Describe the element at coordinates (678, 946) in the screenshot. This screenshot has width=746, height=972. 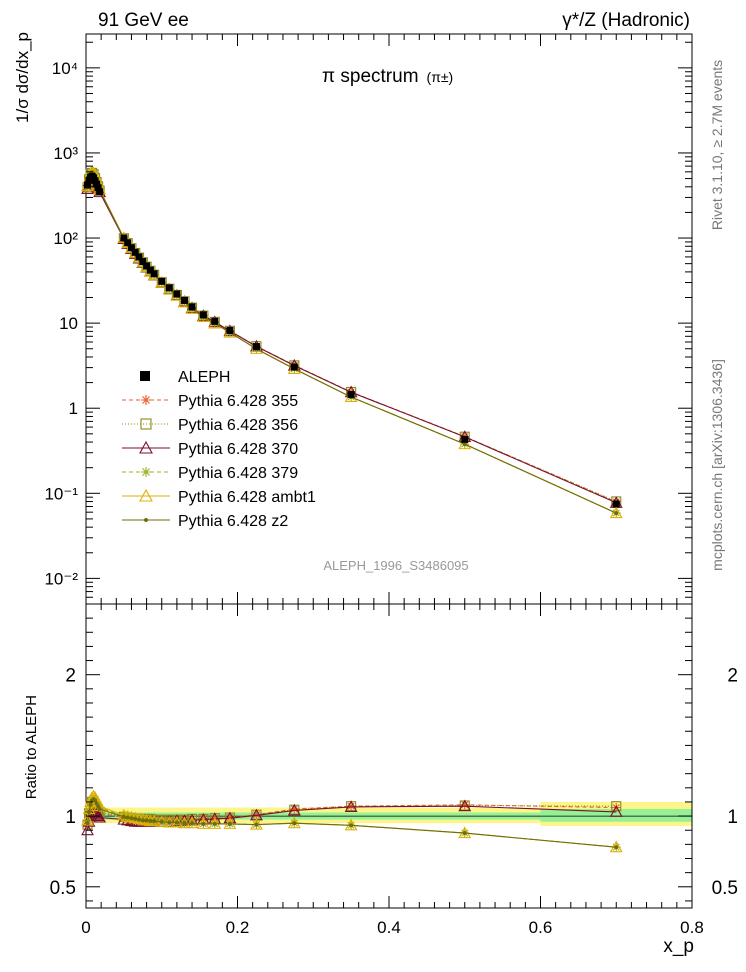
I see `x-axis-label: x_p` at that location.